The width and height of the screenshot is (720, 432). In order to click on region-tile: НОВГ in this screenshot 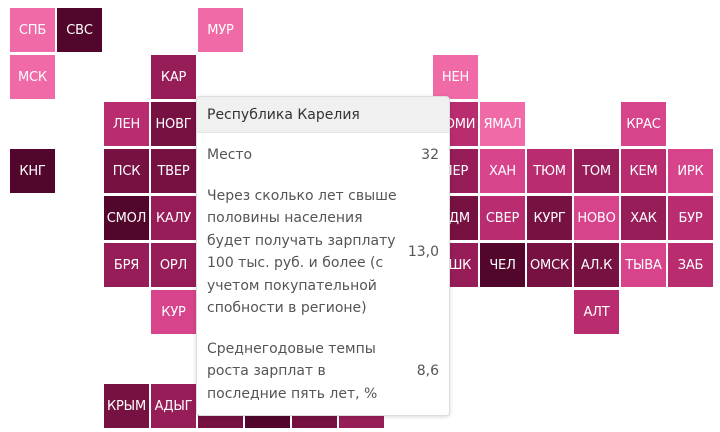, I will do `click(173, 124)`.